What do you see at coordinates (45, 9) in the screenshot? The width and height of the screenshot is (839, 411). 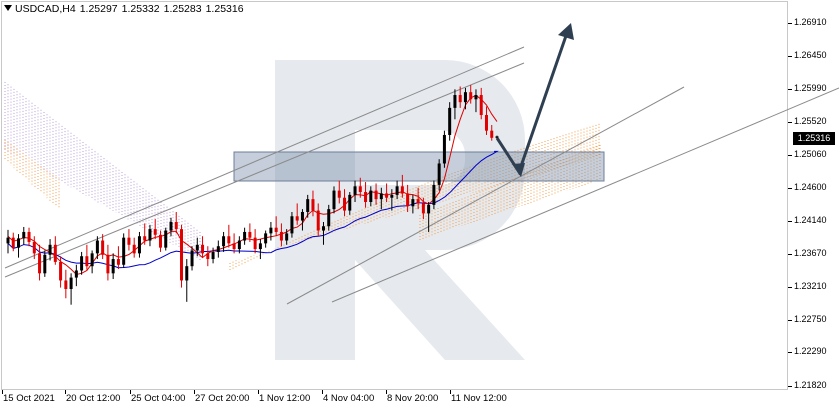 I see `symbol-label: USDCAD,H4` at bounding box center [45, 9].